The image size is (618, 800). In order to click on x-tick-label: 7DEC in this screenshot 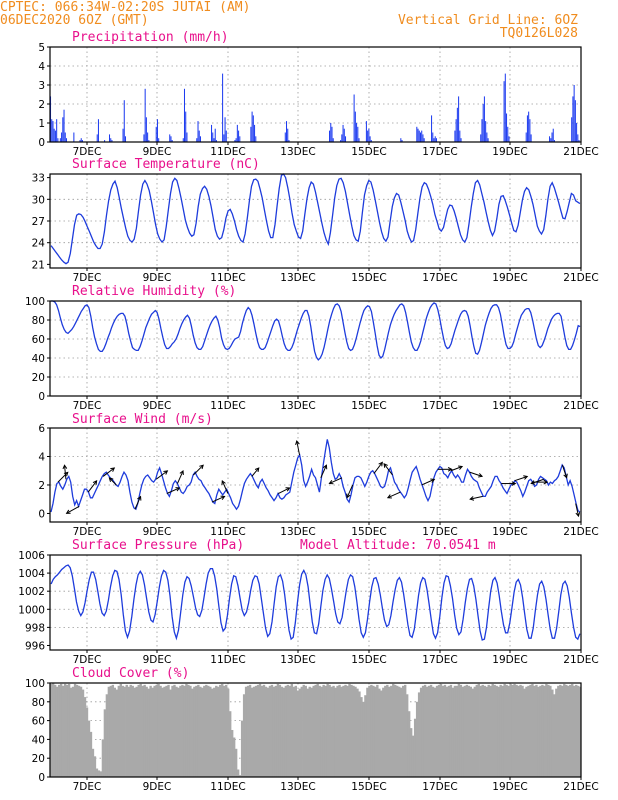, I will do `click(87, 532)`.